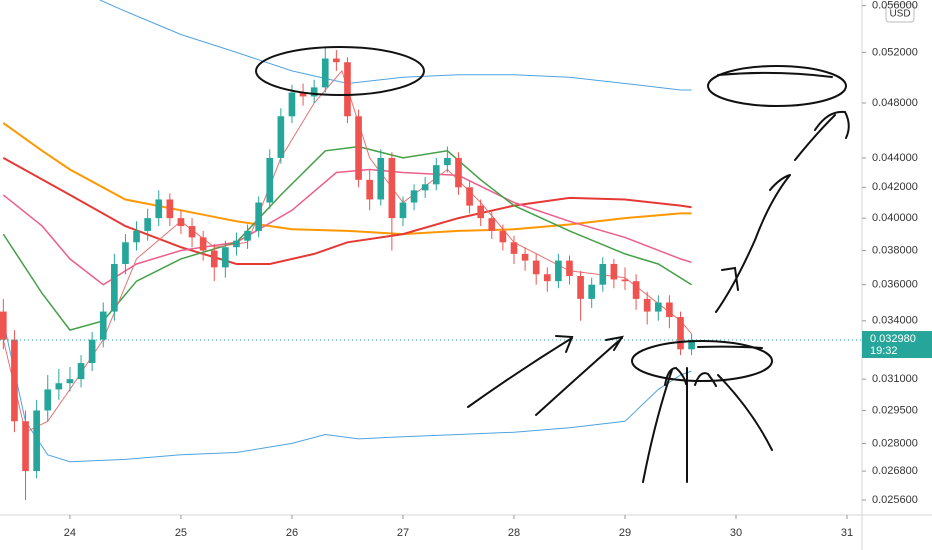 The height and width of the screenshot is (550, 932). What do you see at coordinates (895, 6) in the screenshot?
I see `y-tick-label: 0.056000` at bounding box center [895, 6].